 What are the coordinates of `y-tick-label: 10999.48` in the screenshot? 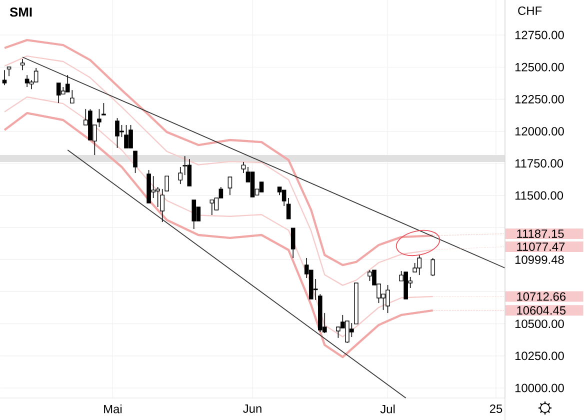 It's located at (539, 259).